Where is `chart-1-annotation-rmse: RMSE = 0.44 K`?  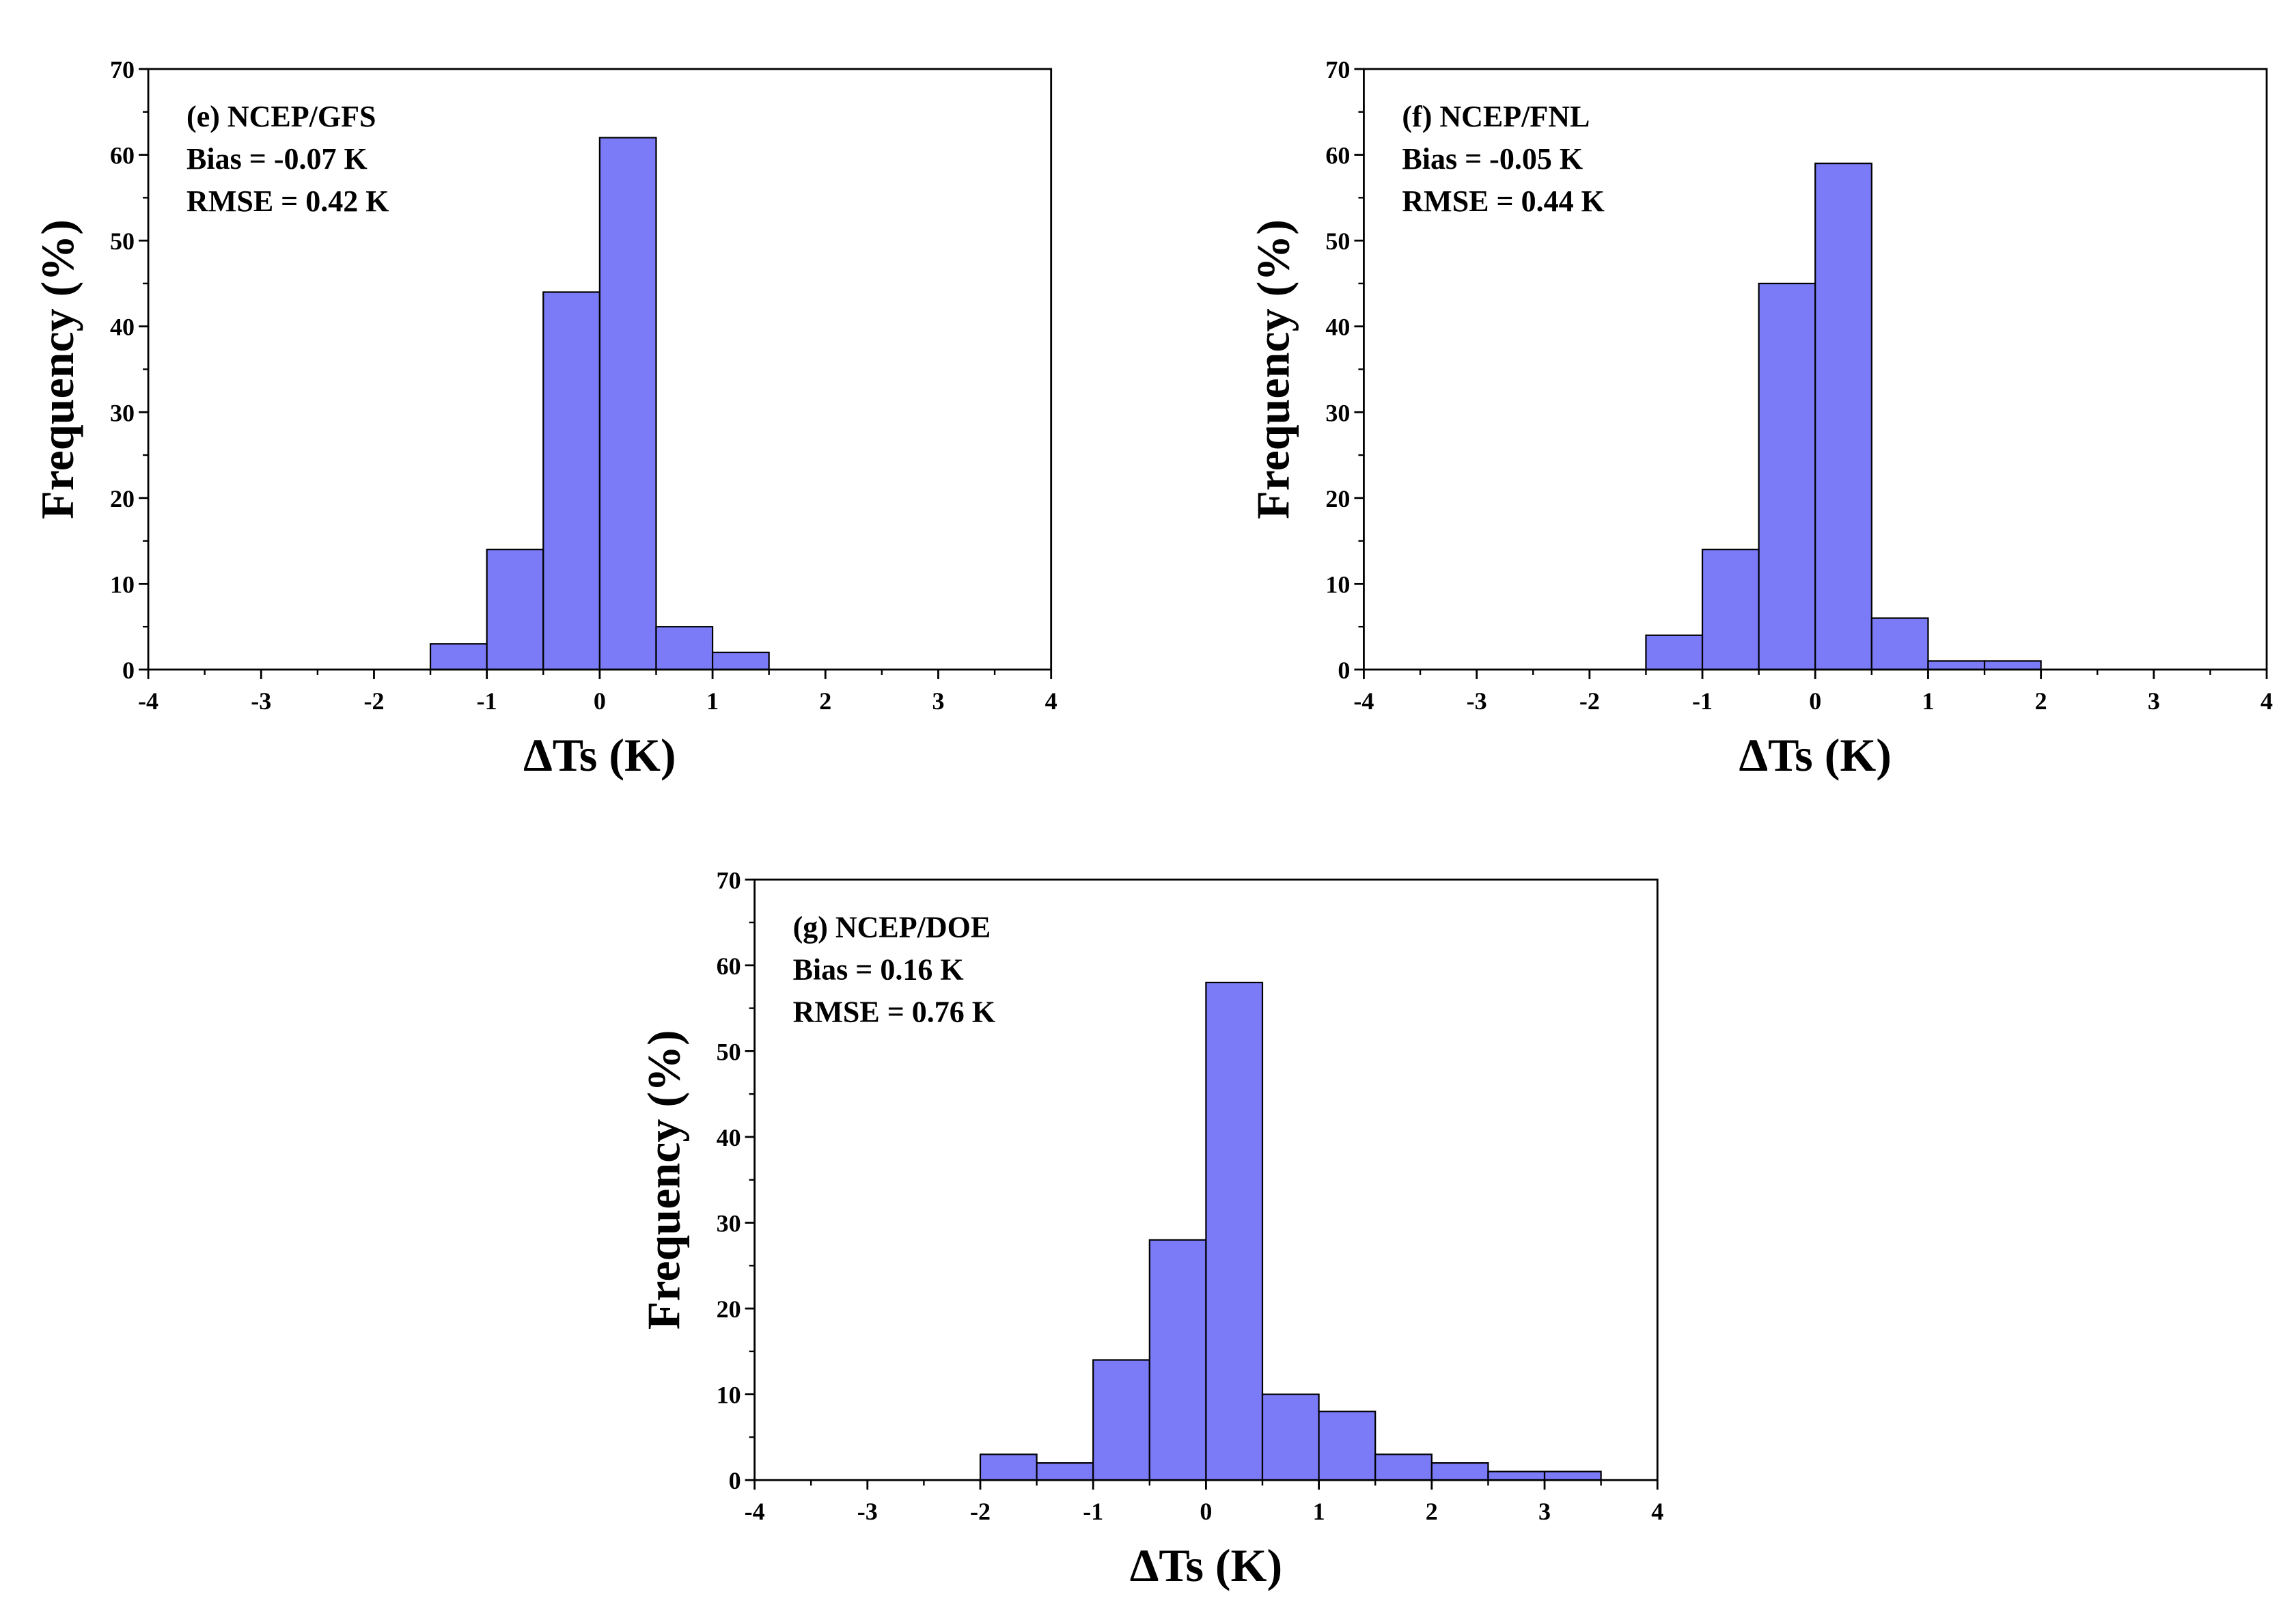 chart-1-annotation-rmse: RMSE = 0.44 K is located at coordinates (1503, 201).